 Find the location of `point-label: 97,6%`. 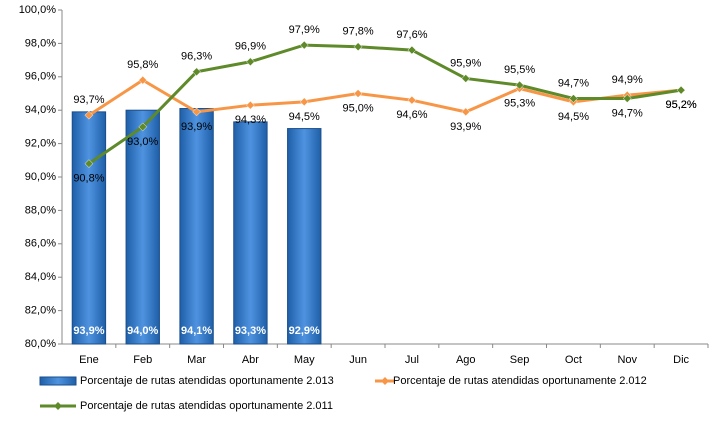

point-label: 97,6% is located at coordinates (411, 35).